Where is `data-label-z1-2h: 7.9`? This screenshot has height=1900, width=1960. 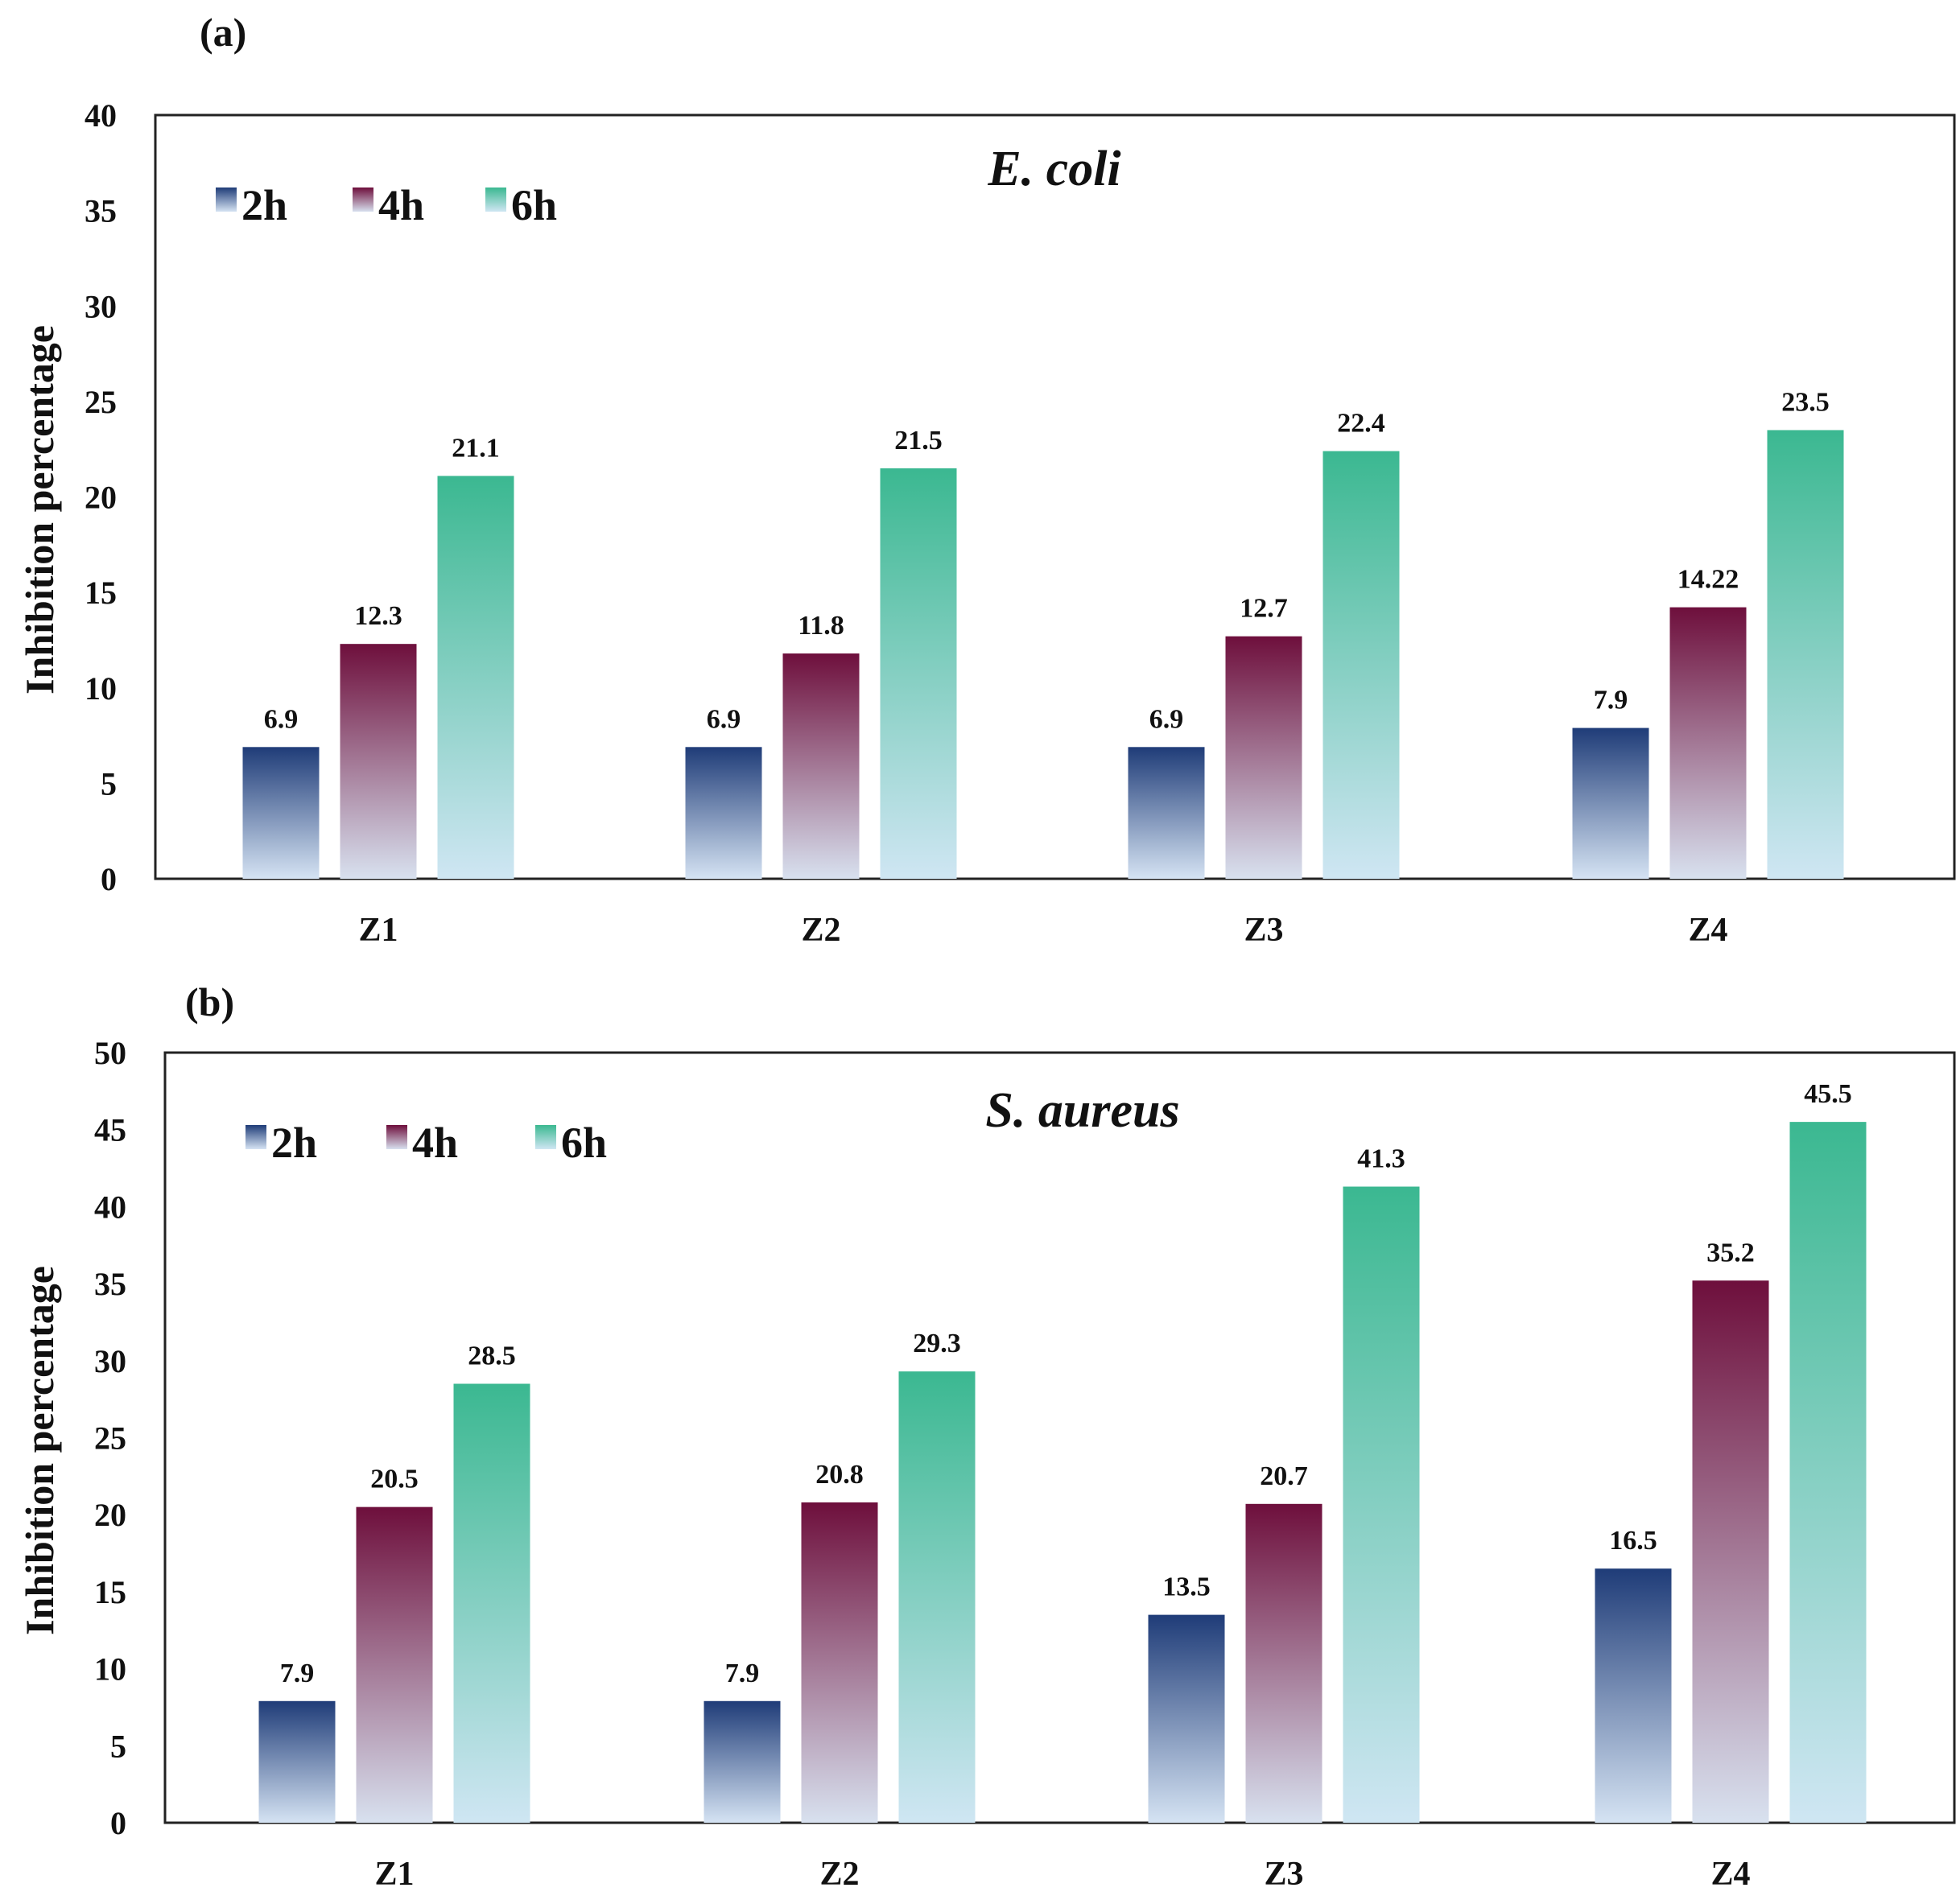
data-label-z1-2h: 7.9 is located at coordinates (297, 1674).